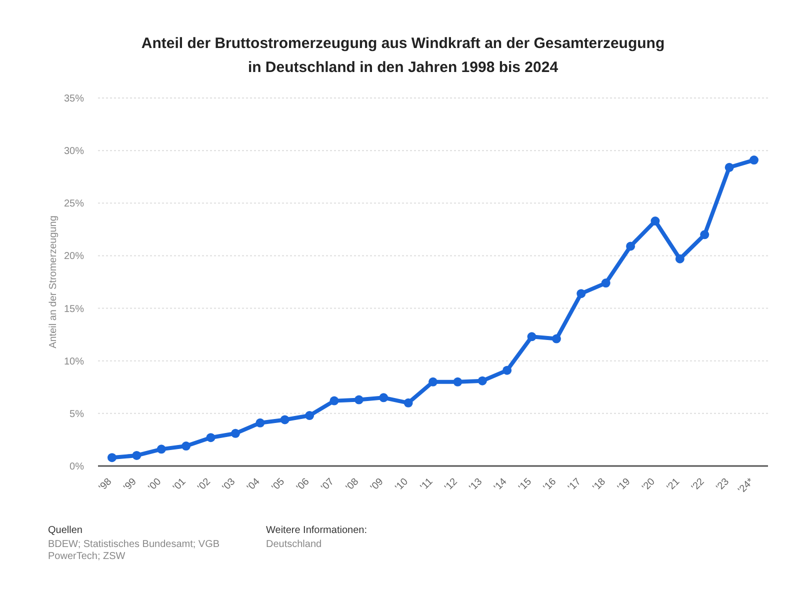 The width and height of the screenshot is (798, 594). Describe the element at coordinates (525, 485) in the screenshot. I see `x-tick-label: '15` at that location.